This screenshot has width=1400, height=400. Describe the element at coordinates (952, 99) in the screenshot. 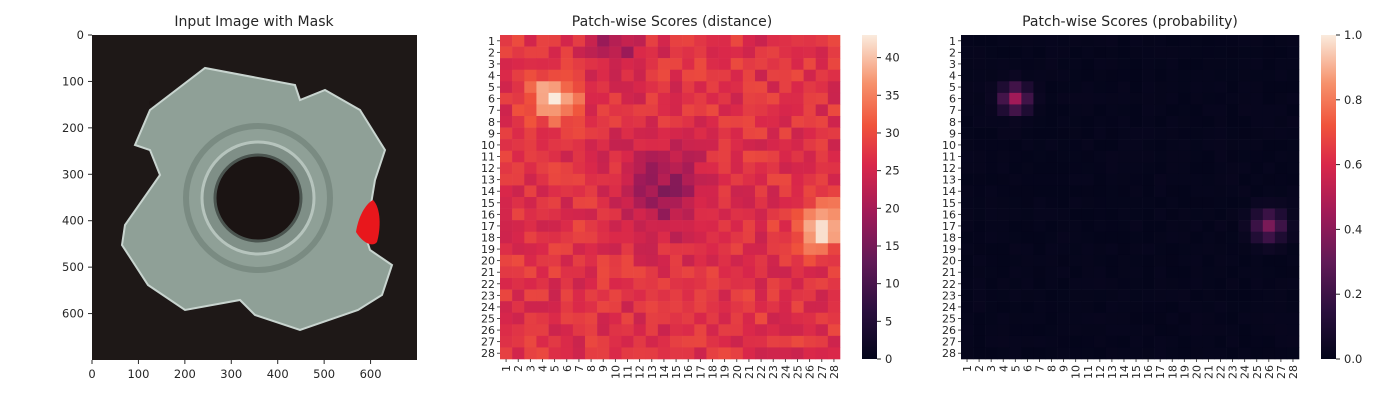

I see `probability-row-label: 6` at that location.